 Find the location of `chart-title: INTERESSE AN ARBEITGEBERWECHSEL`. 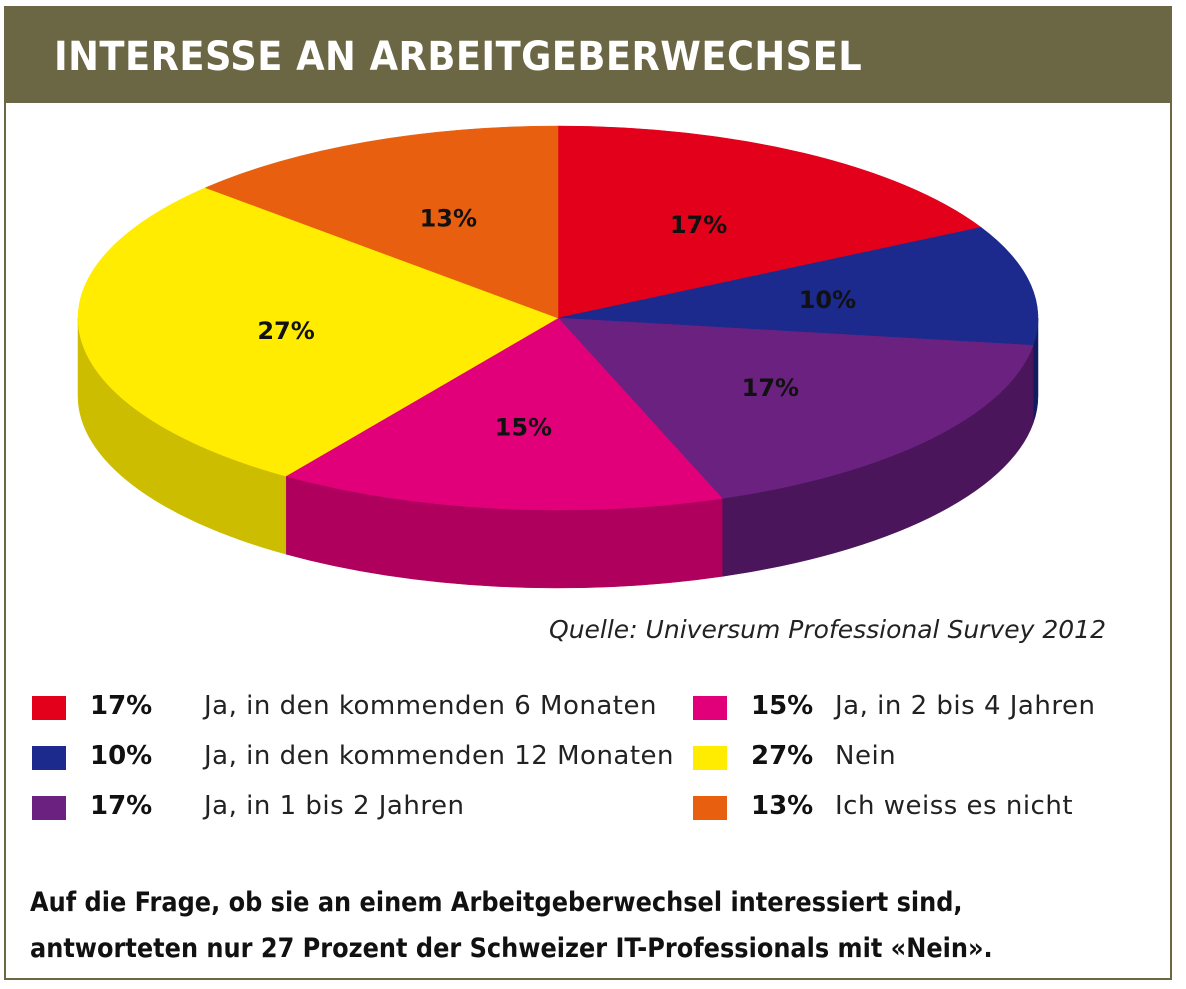

chart-title: INTERESSE AN ARBEITGEBERWECHSEL is located at coordinates (458, 57).